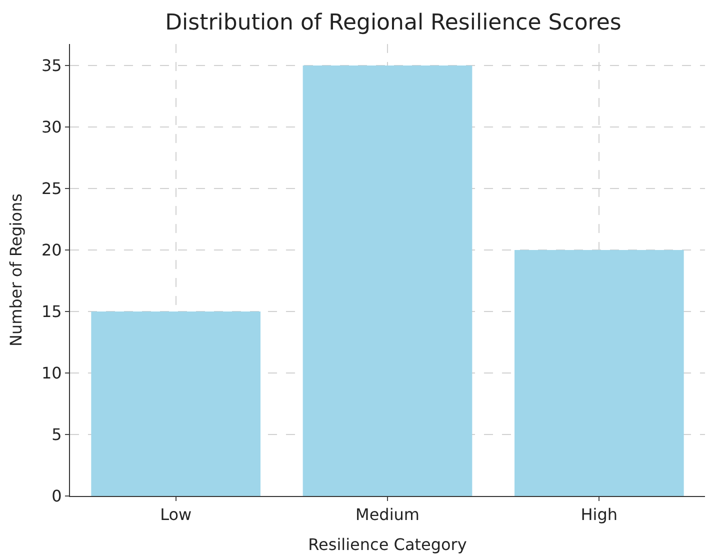  What do you see at coordinates (393, 23) in the screenshot?
I see `chart-title: Distribution of Regional Resilience Scores` at bounding box center [393, 23].